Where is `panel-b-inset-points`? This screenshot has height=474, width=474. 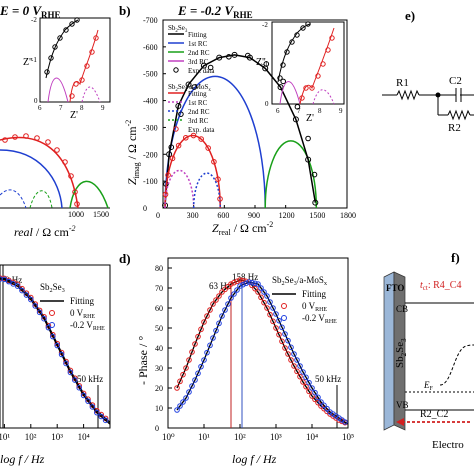 panel-b-inset-points is located at coordinates (306, 61).